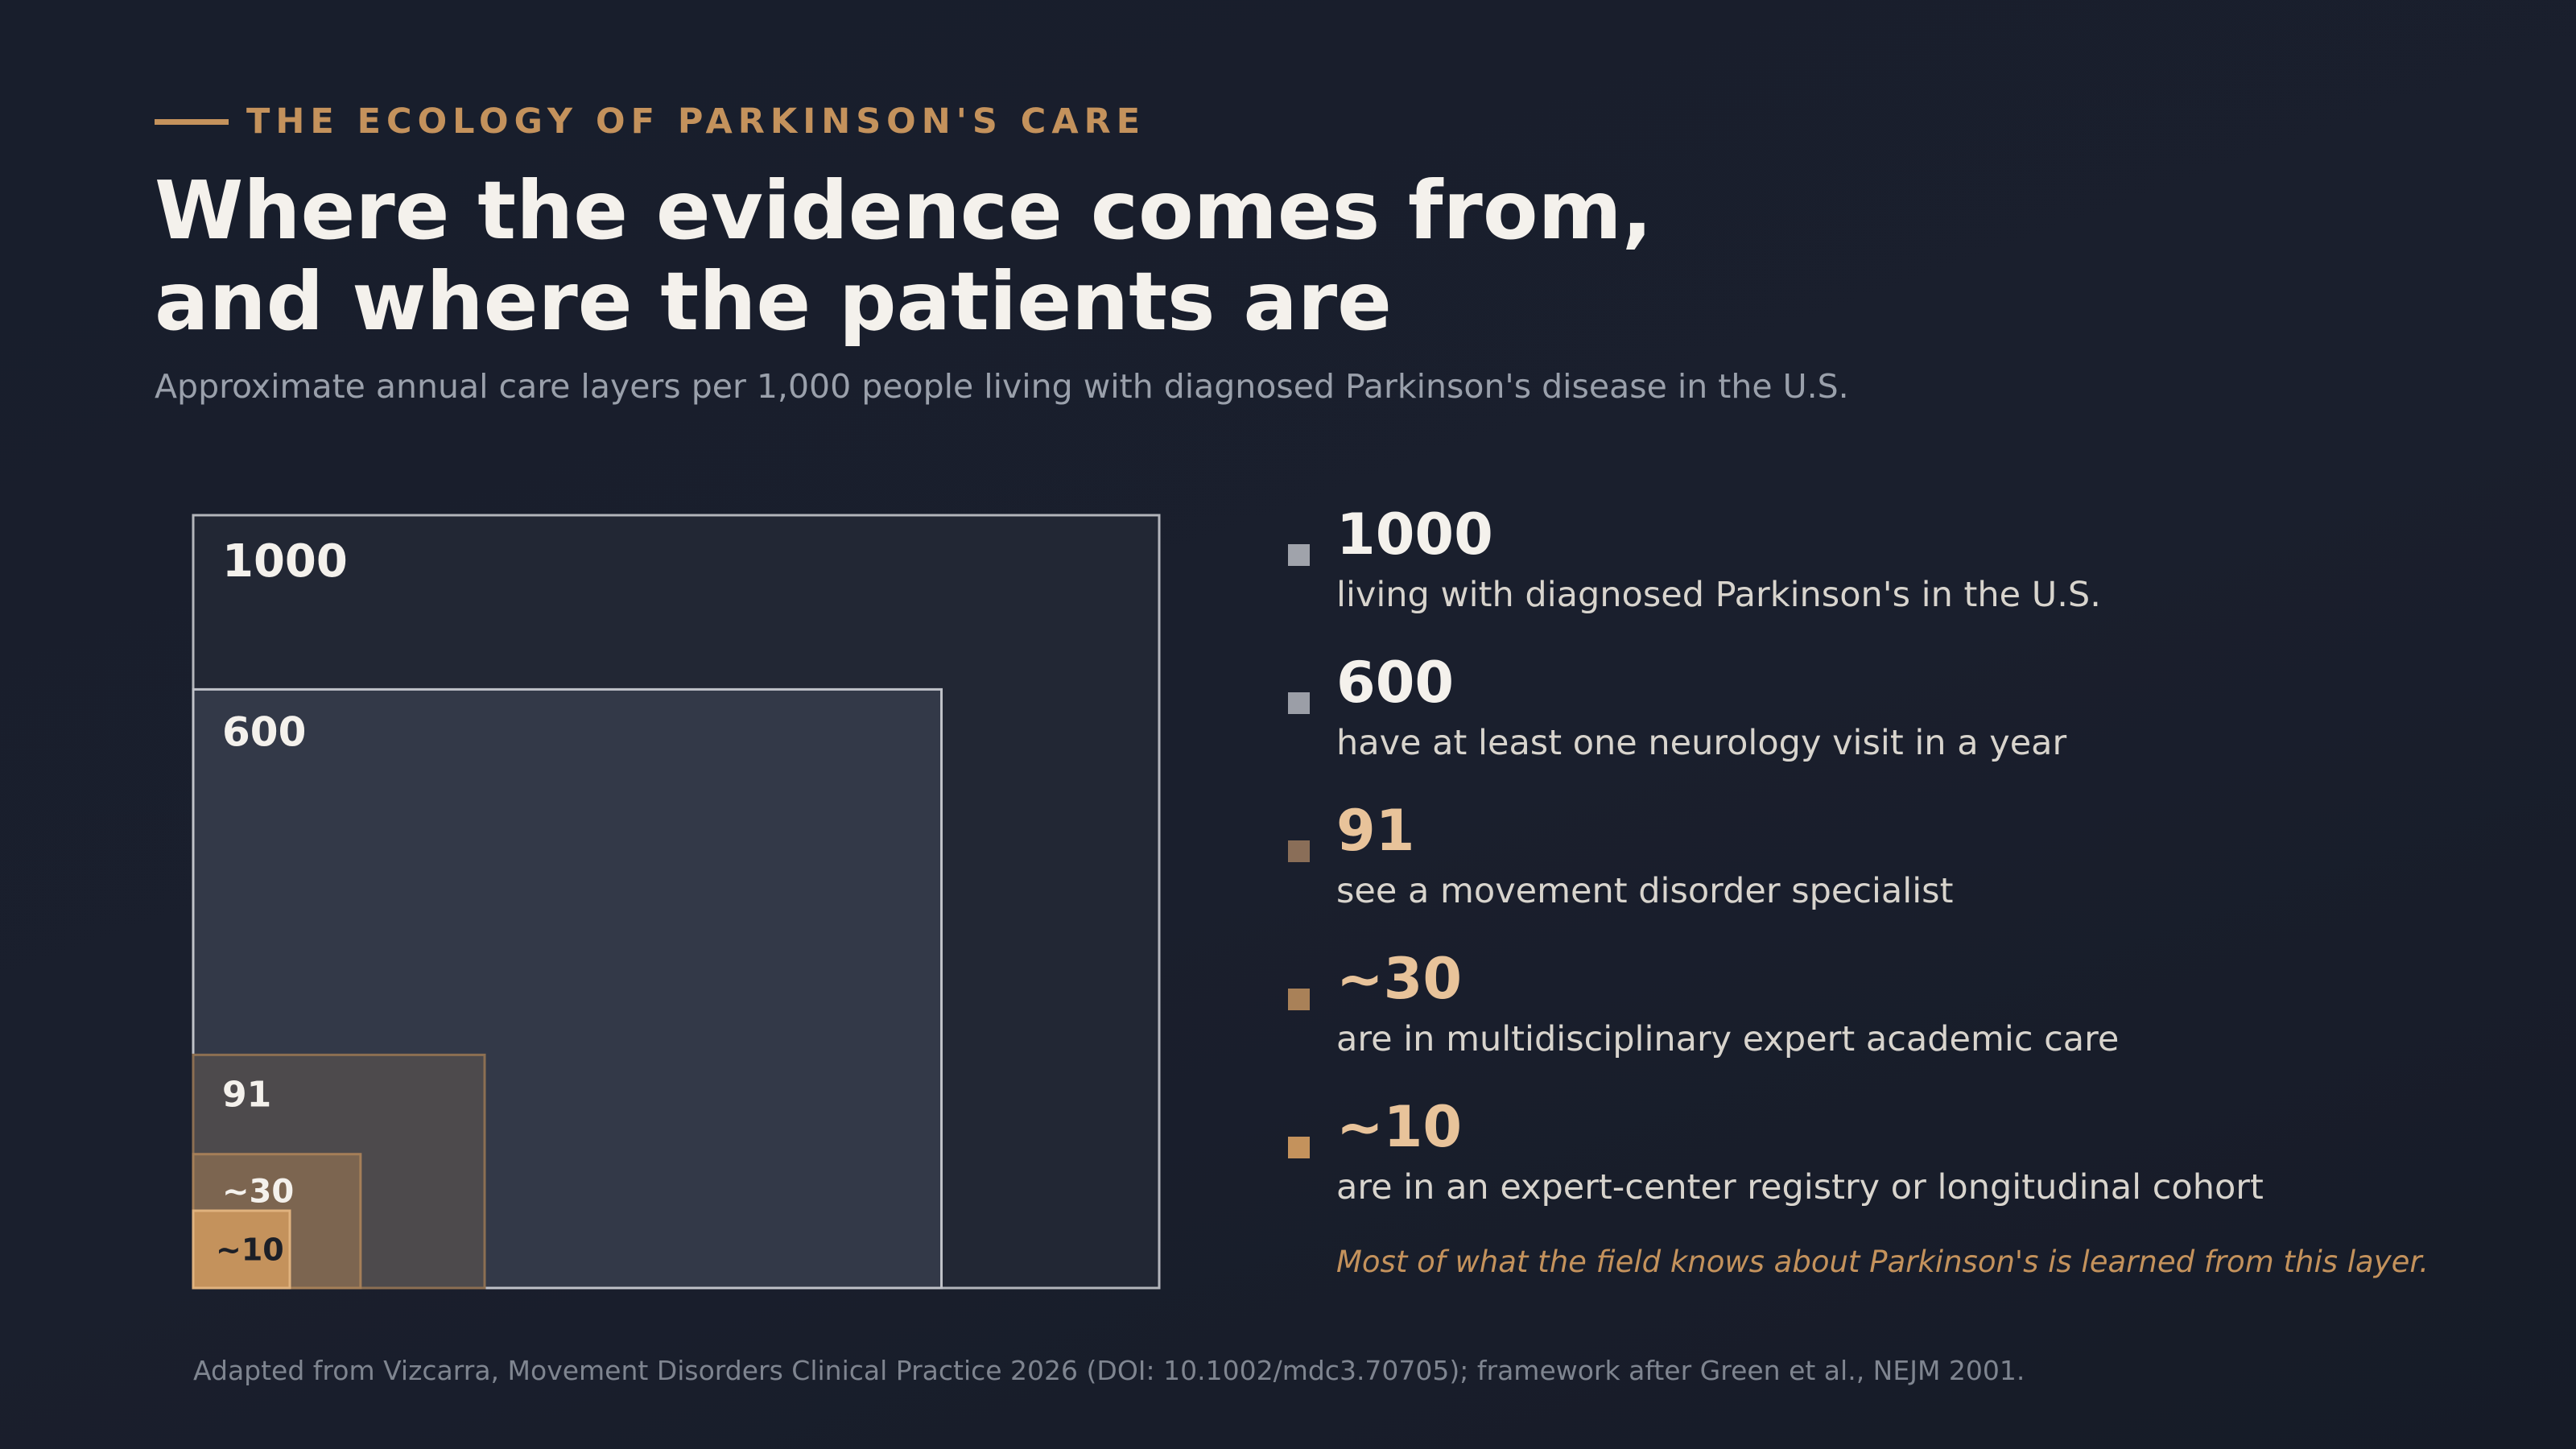  What do you see at coordinates (1375, 831) in the screenshot?
I see `legend-value: 91` at bounding box center [1375, 831].